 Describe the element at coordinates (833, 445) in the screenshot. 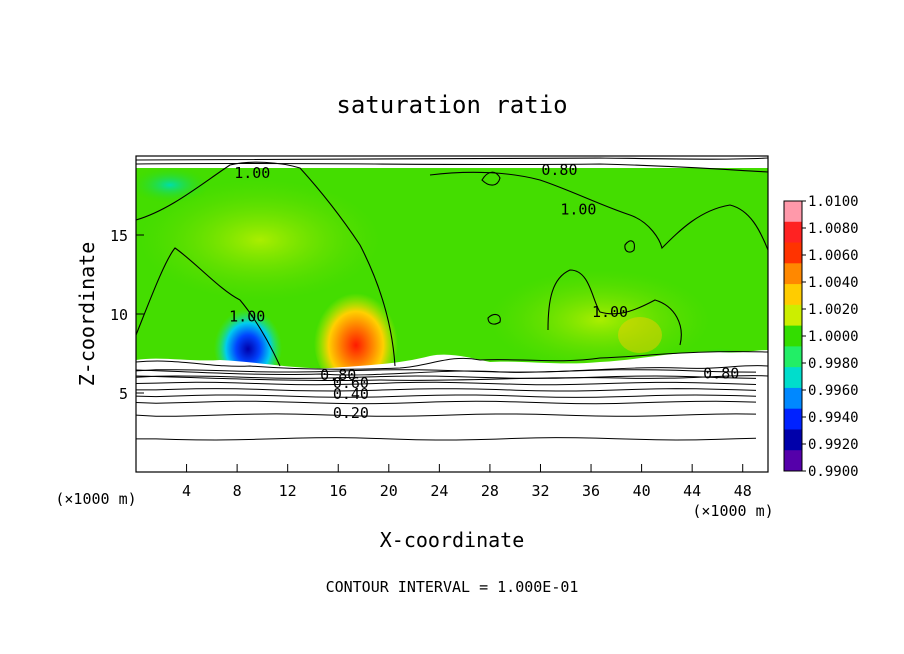

I see `colorbar-label: 0.9920` at that location.